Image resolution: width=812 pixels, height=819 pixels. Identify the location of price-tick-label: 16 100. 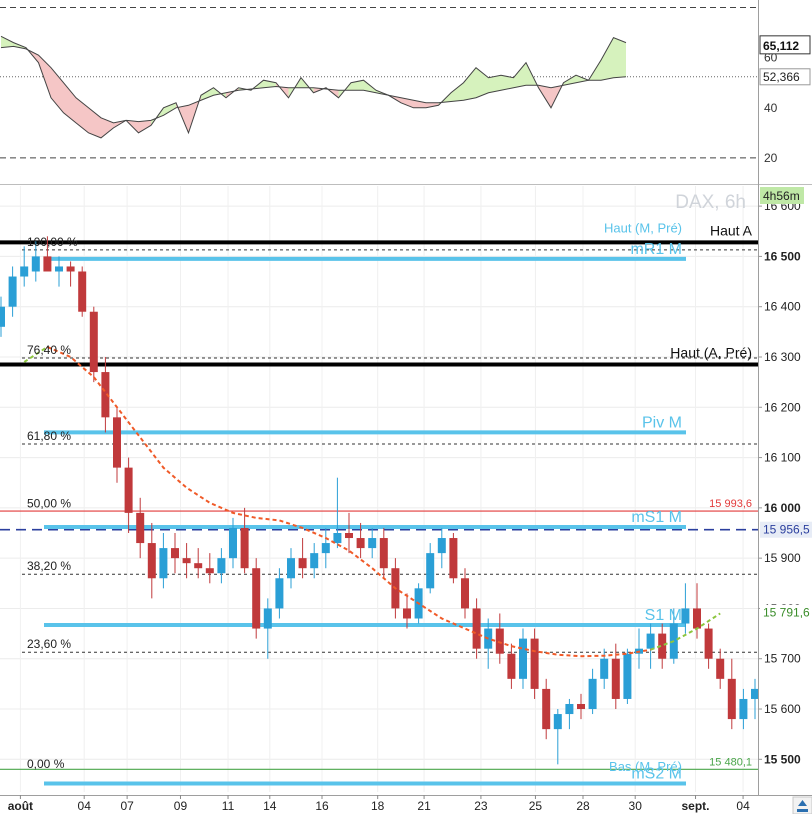
(782, 458).